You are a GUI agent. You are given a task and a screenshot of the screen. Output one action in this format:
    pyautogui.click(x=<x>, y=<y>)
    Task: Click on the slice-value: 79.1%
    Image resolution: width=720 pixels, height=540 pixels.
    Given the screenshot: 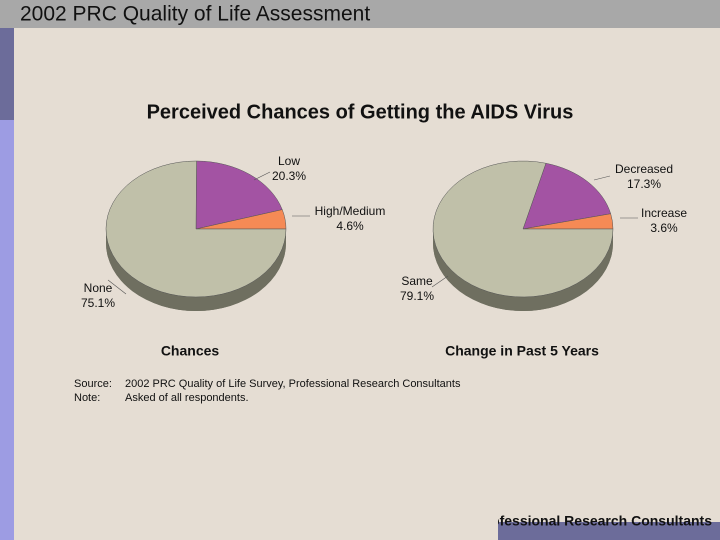 What is the action you would take?
    pyautogui.click(x=417, y=296)
    